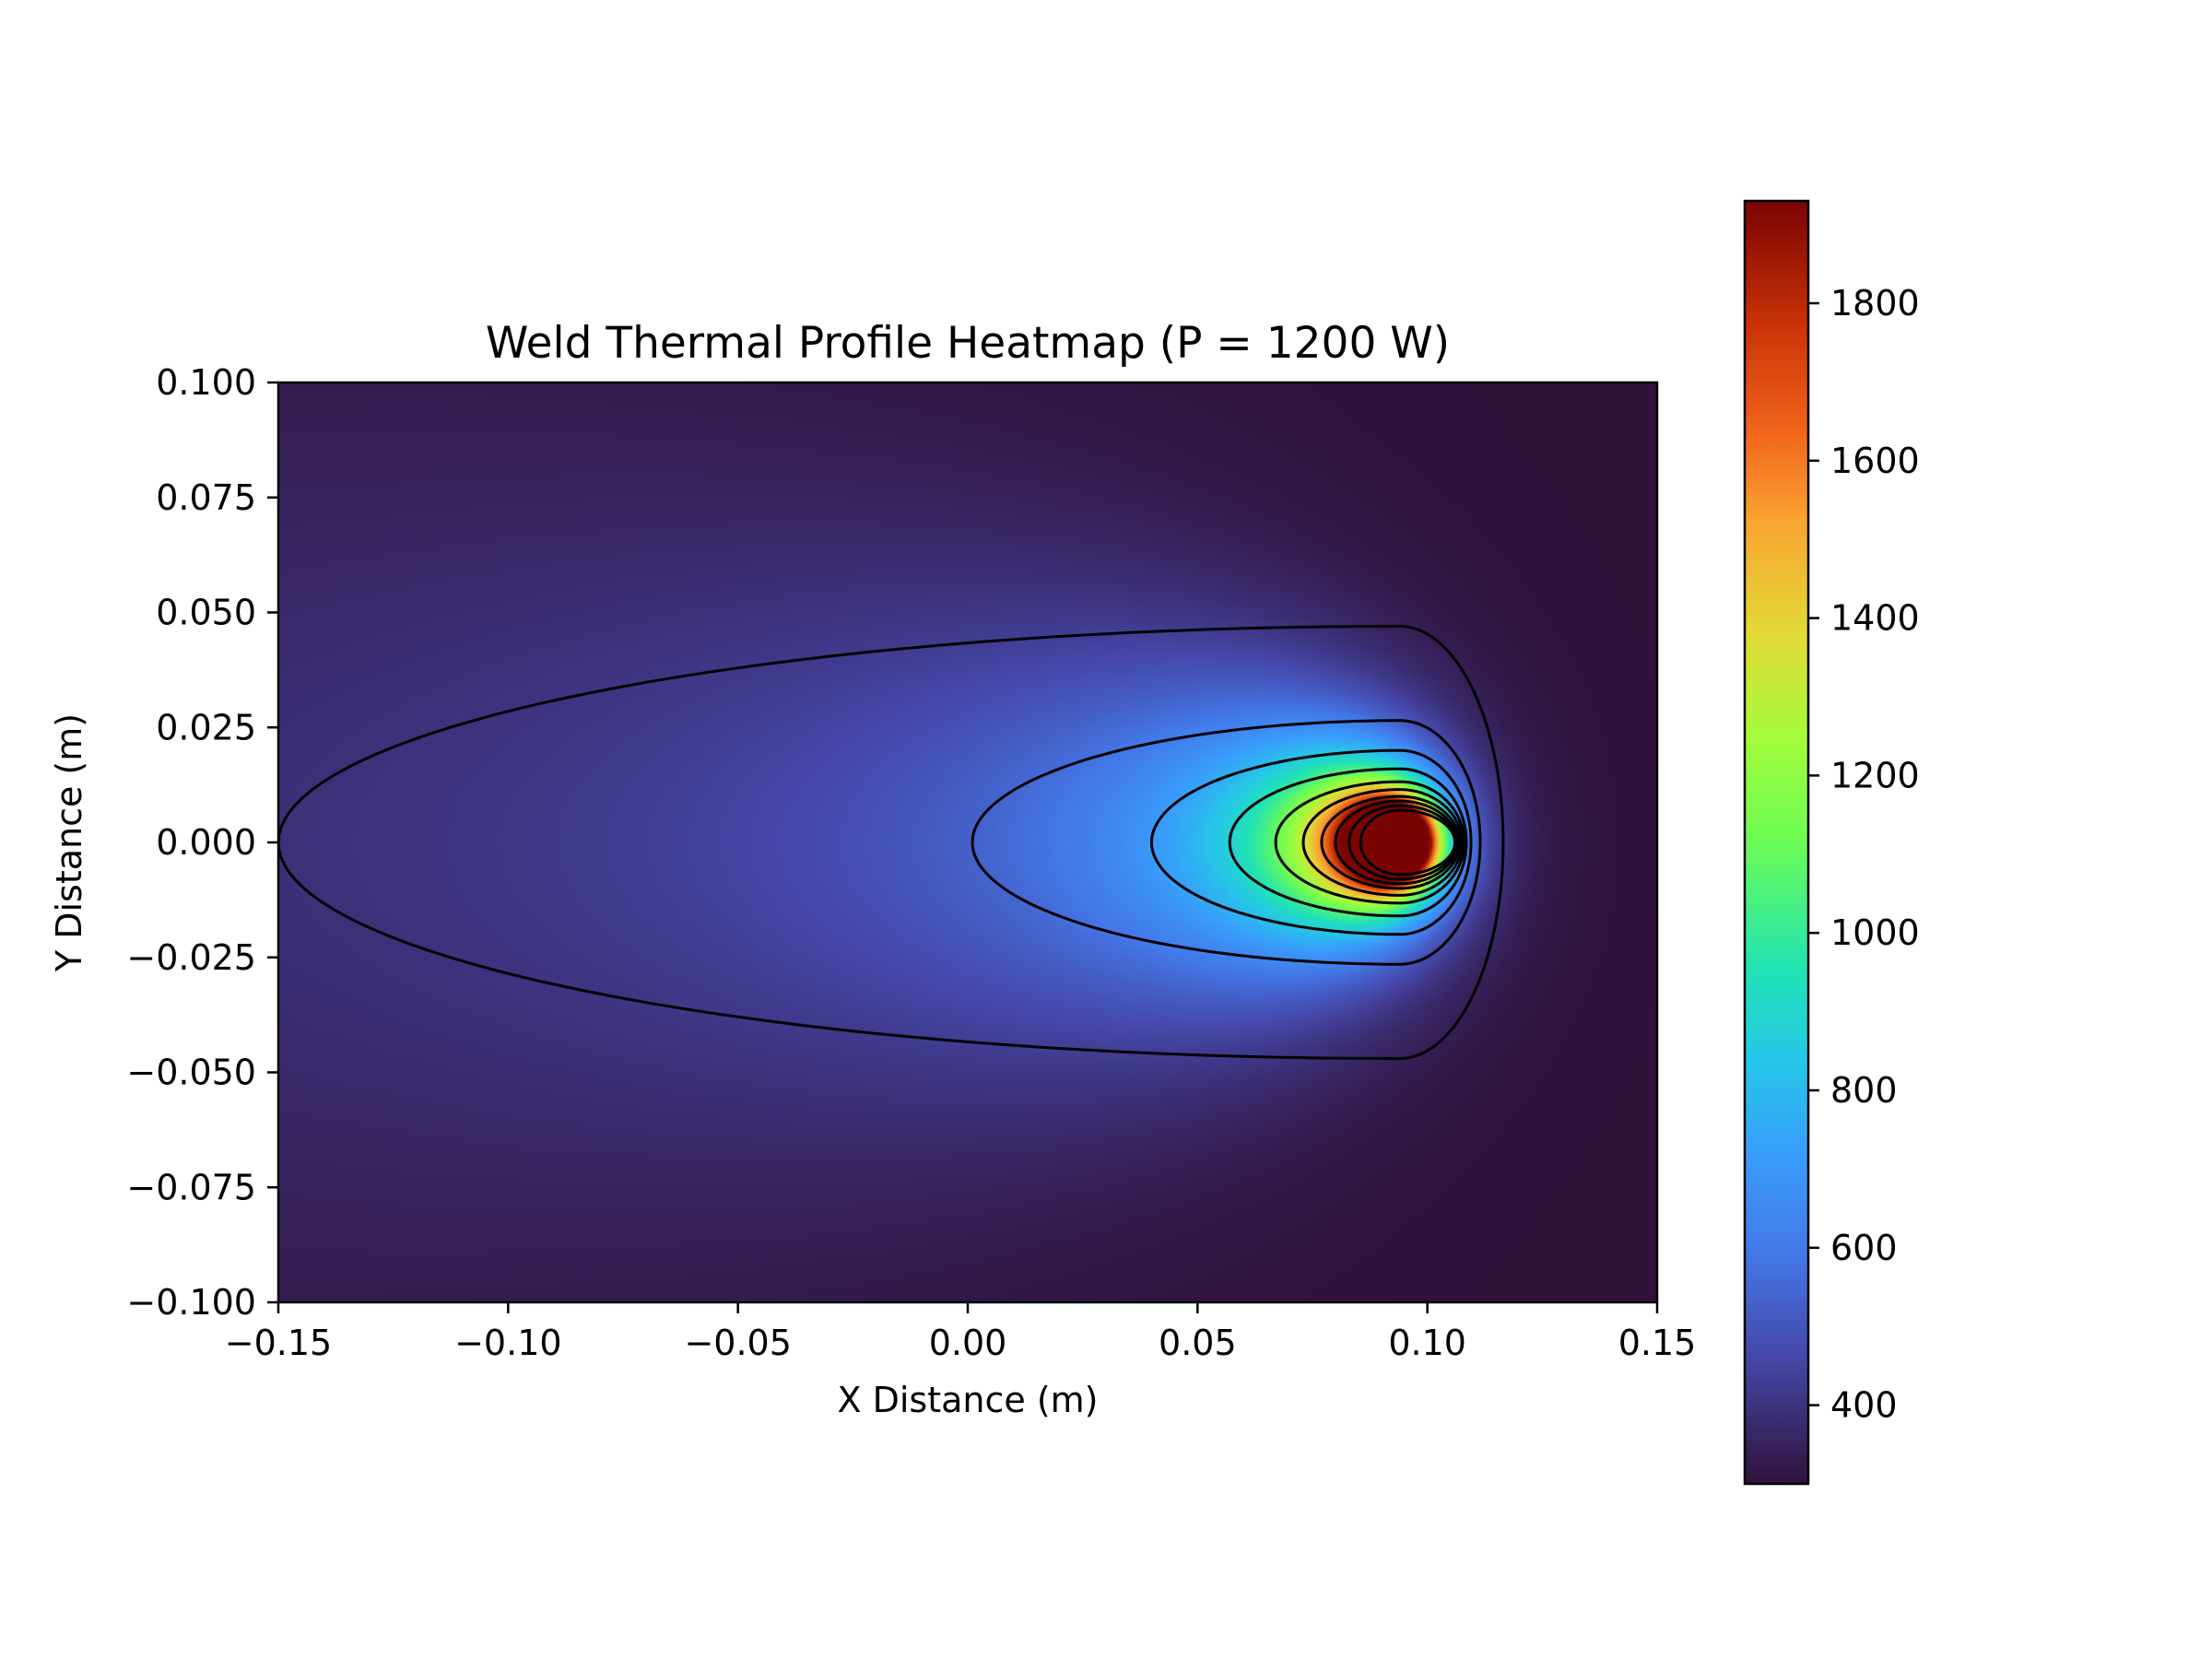 The height and width of the screenshot is (1659, 2212). What do you see at coordinates (69, 842) in the screenshot?
I see `y-axis-label: Y Distance (m)` at bounding box center [69, 842].